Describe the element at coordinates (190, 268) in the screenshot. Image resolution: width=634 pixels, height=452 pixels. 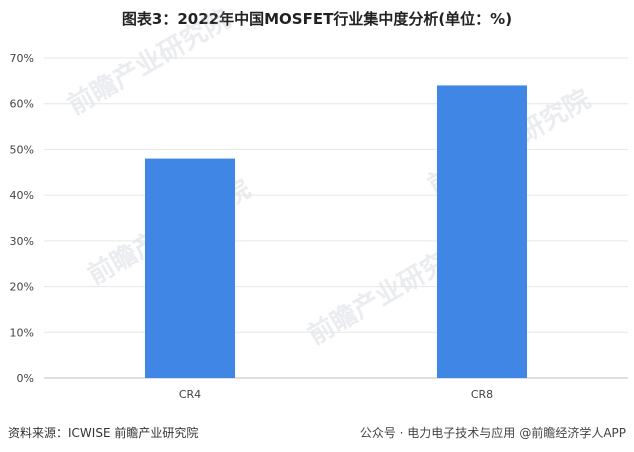
I see `bar-cr4` at that location.